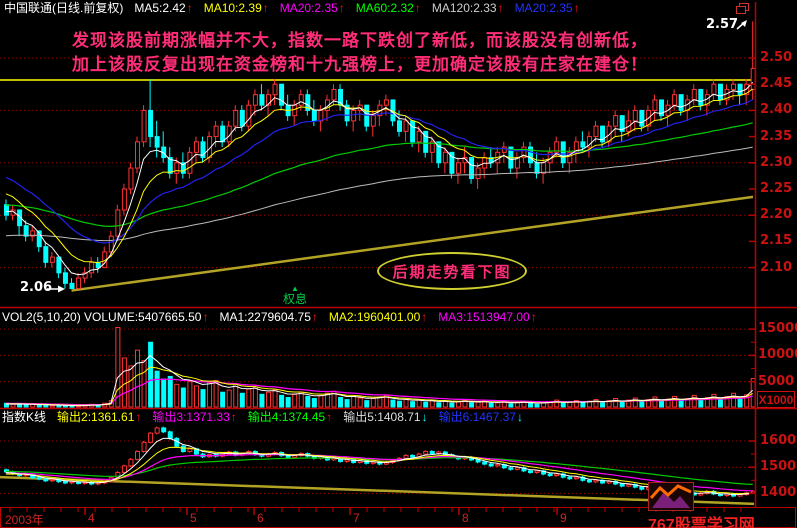  What do you see at coordinates (722, 24) in the screenshot?
I see `peak-price-label: 2.57` at bounding box center [722, 24].